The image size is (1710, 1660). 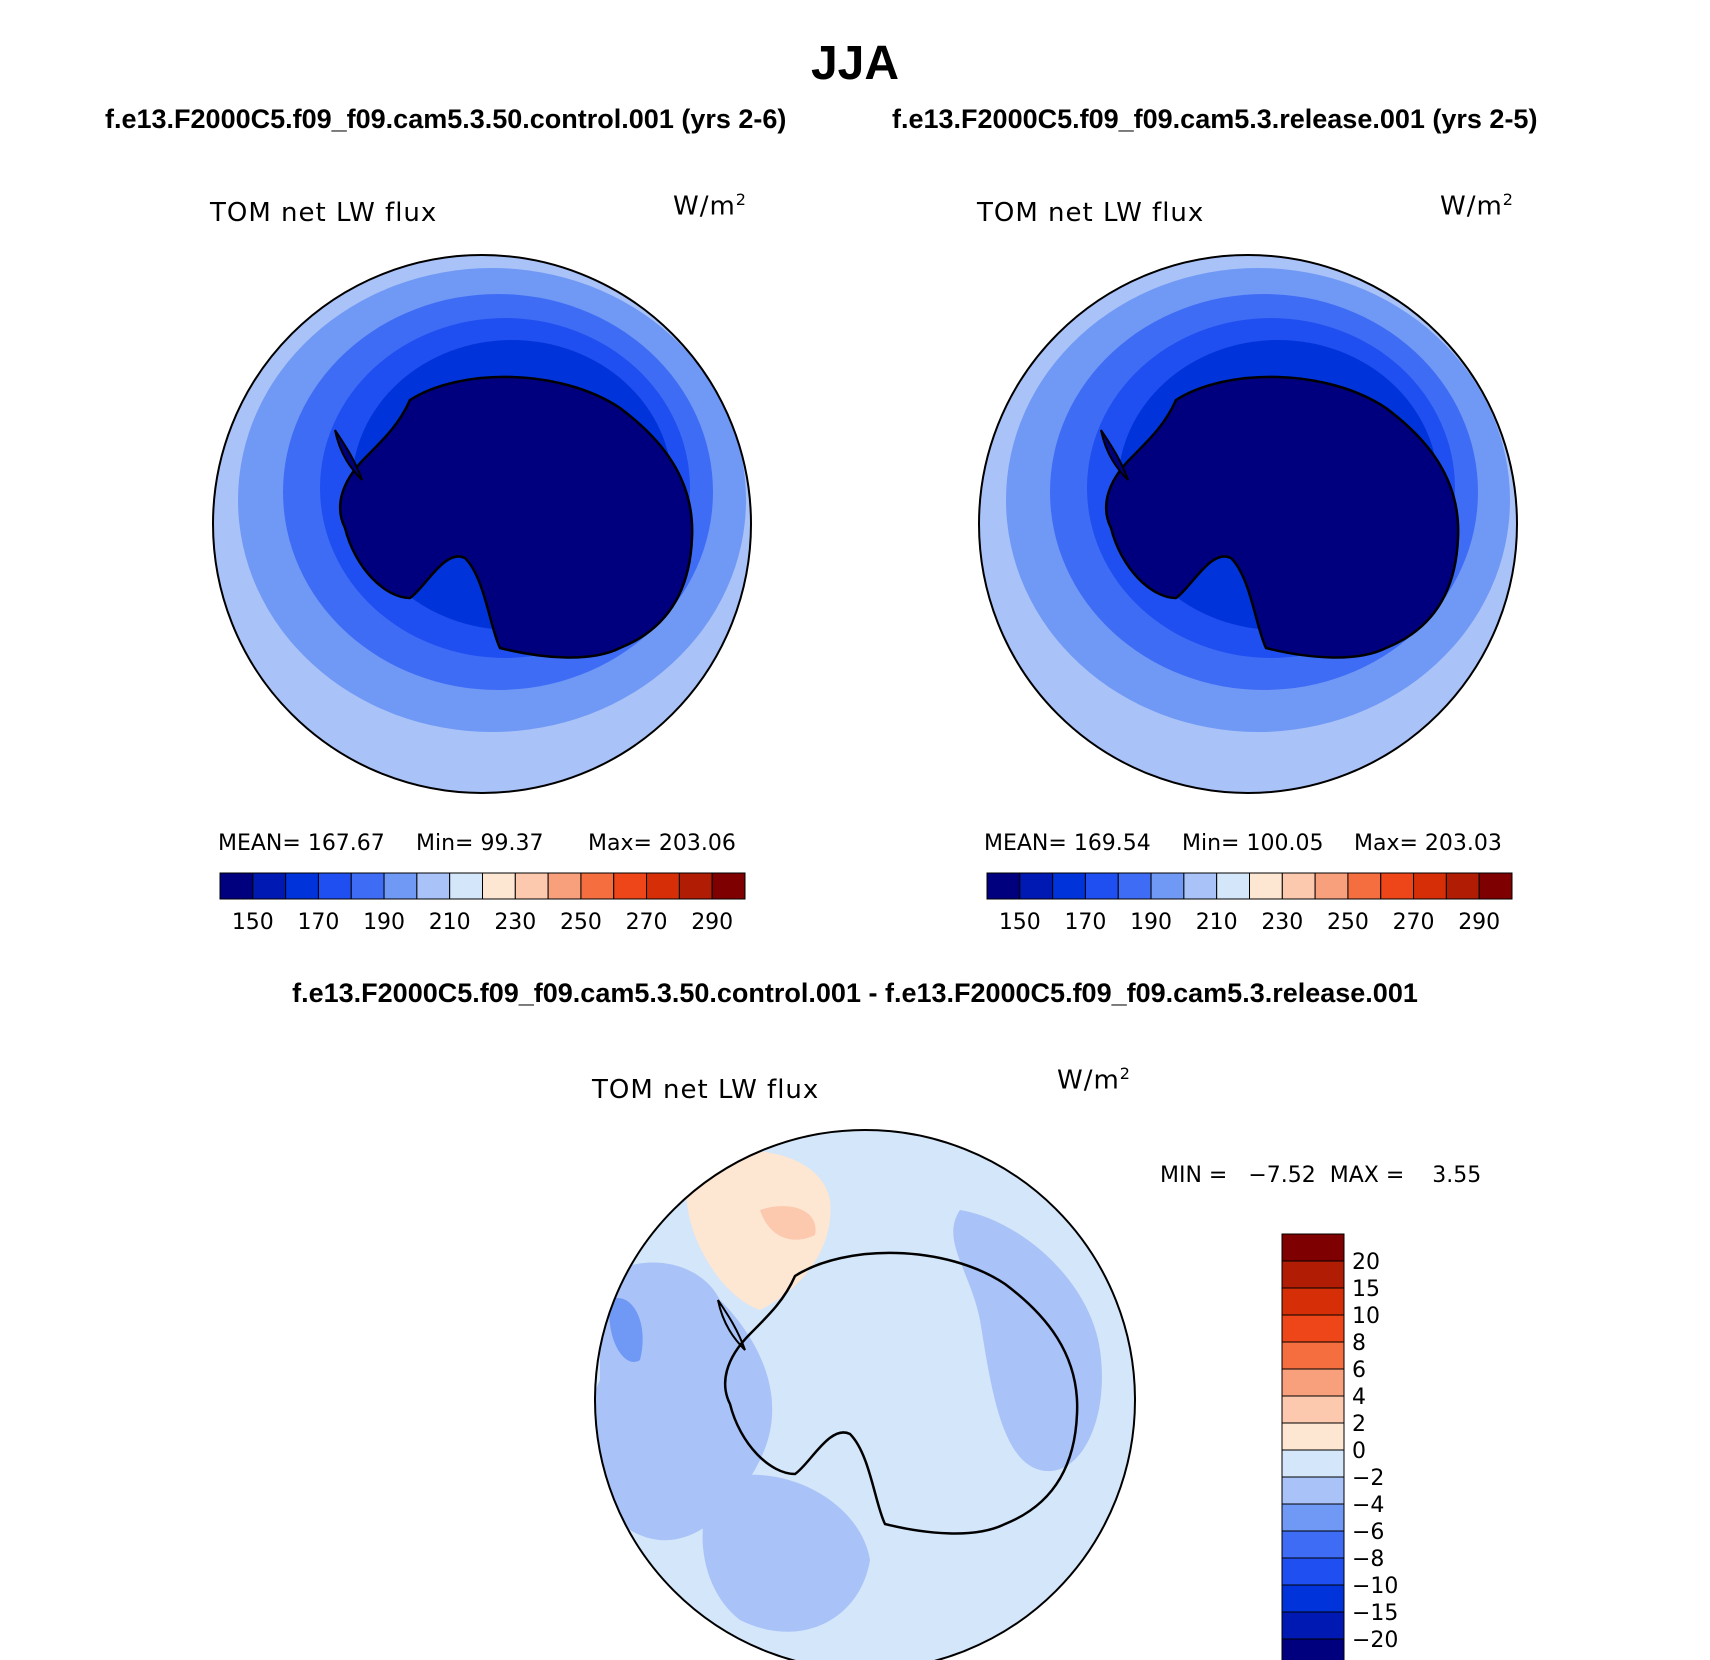 I want to click on right-map, so click(x=1248, y=524).